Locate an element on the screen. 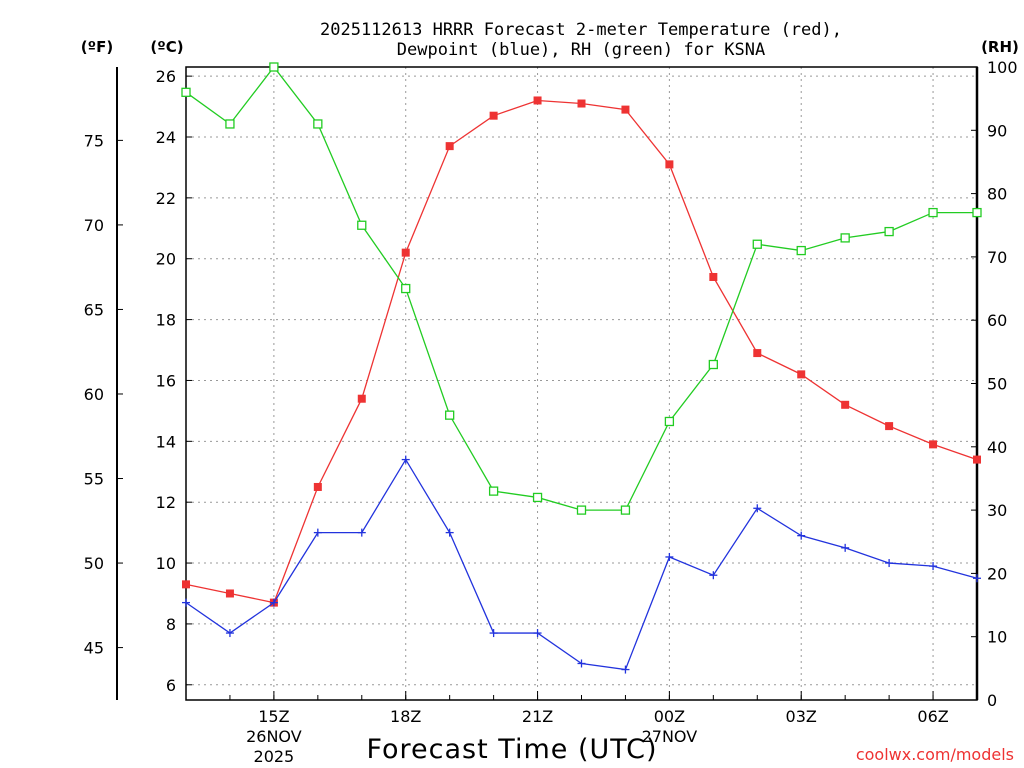 The image size is (1024, 768). x-tick-label: 15Z is located at coordinates (273, 716).